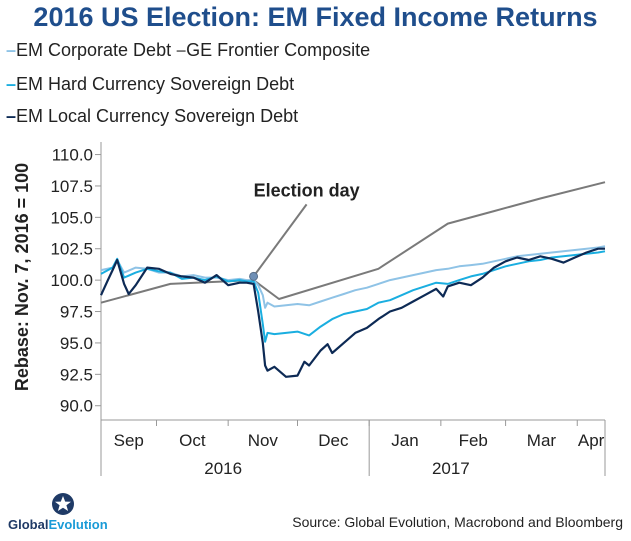  Describe the element at coordinates (11, 84) in the screenshot. I see `legend-swatch-hard: –` at that location.